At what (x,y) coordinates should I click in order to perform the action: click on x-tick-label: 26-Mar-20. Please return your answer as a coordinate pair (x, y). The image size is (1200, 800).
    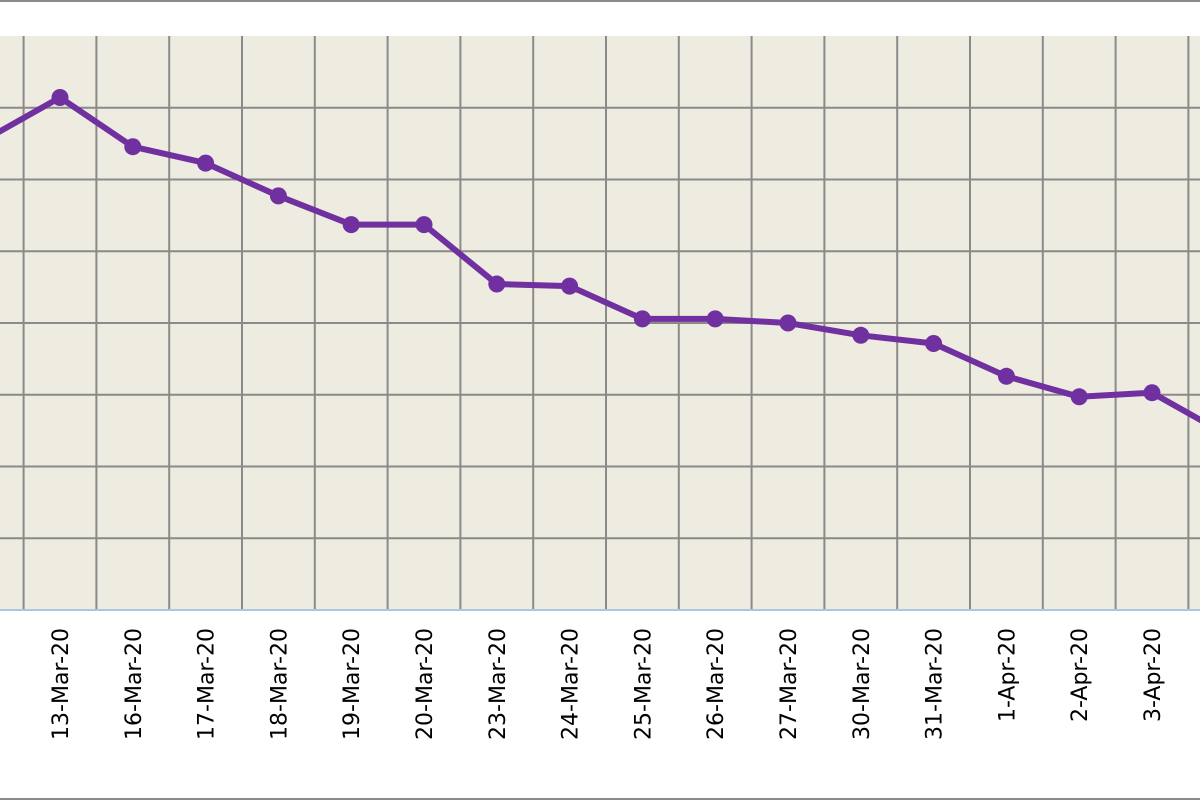
    Looking at the image, I should click on (716, 684).